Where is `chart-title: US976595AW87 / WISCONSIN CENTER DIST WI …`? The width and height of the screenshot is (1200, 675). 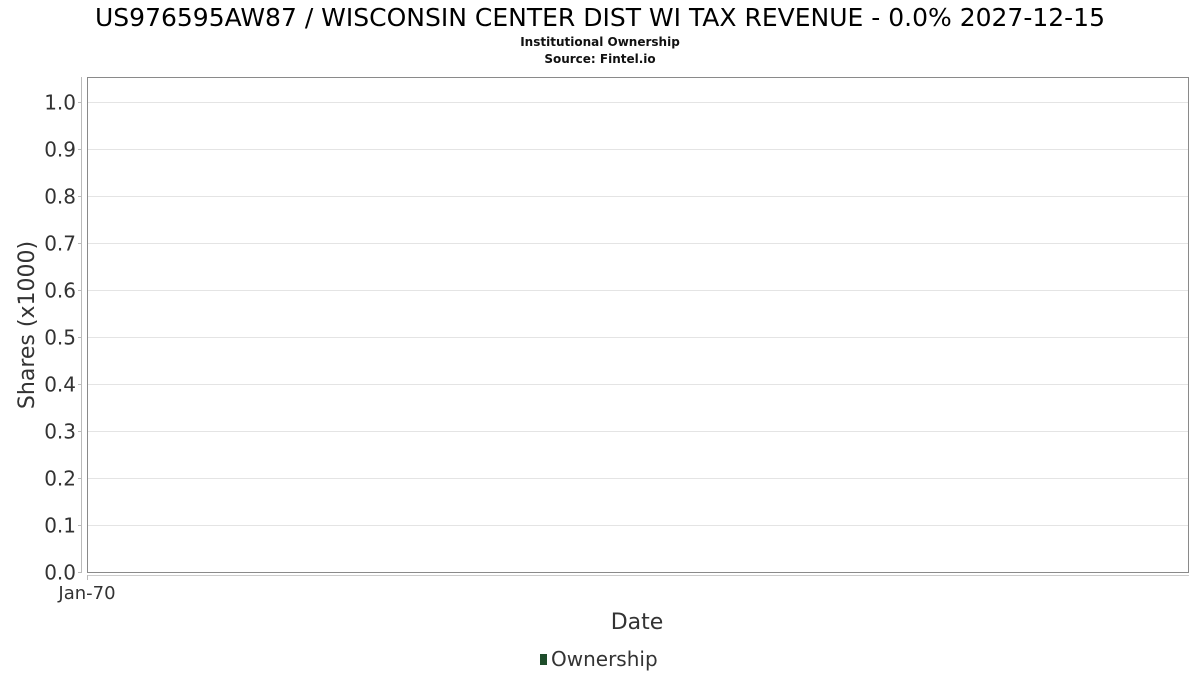 chart-title: US976595AW87 / WISCONSIN CENTER DIST WI … is located at coordinates (600, 17).